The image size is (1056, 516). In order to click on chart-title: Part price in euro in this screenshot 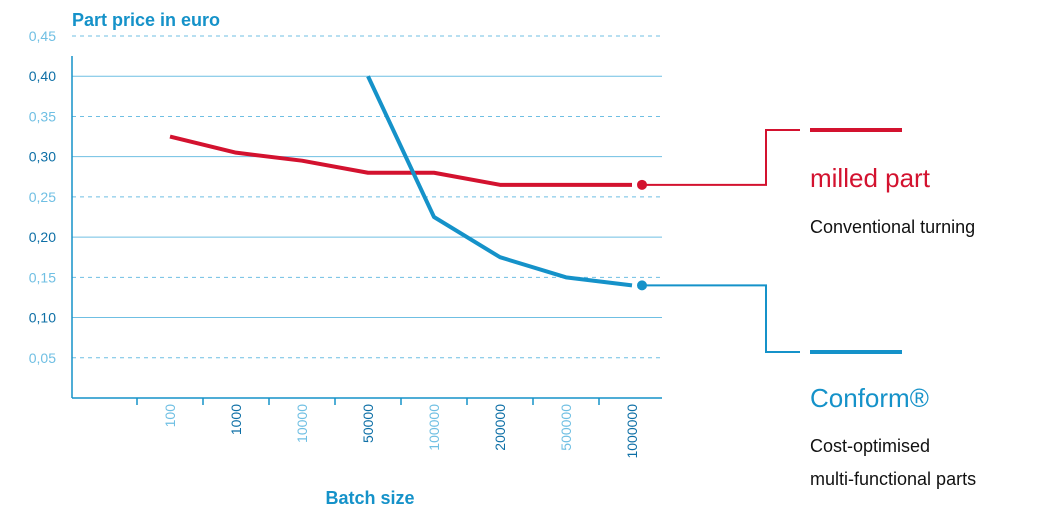, I will do `click(146, 20)`.